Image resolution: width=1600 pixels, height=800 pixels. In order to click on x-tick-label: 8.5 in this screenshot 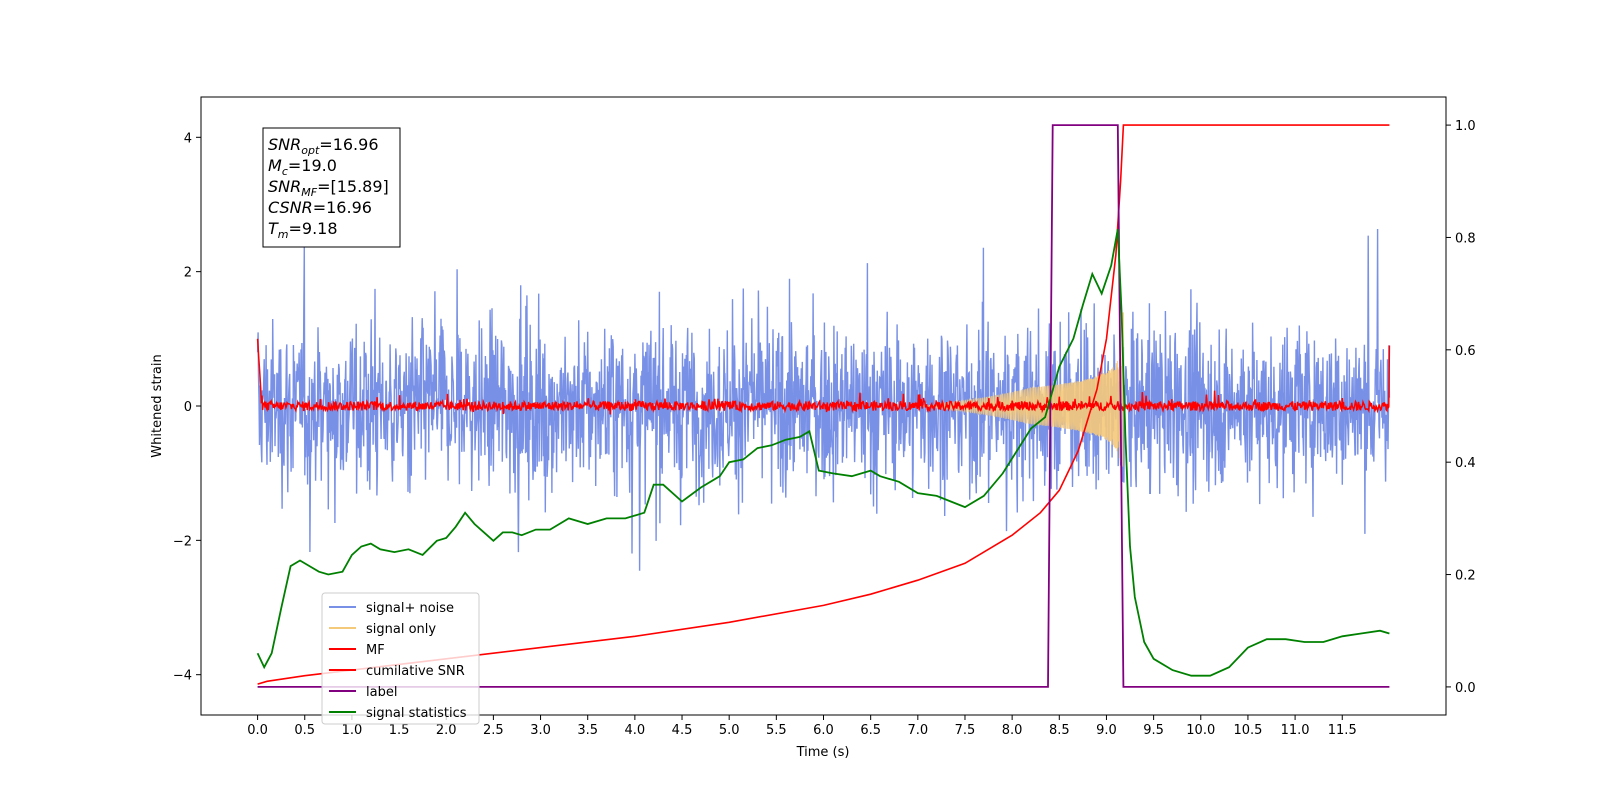, I will do `click(1059, 730)`.